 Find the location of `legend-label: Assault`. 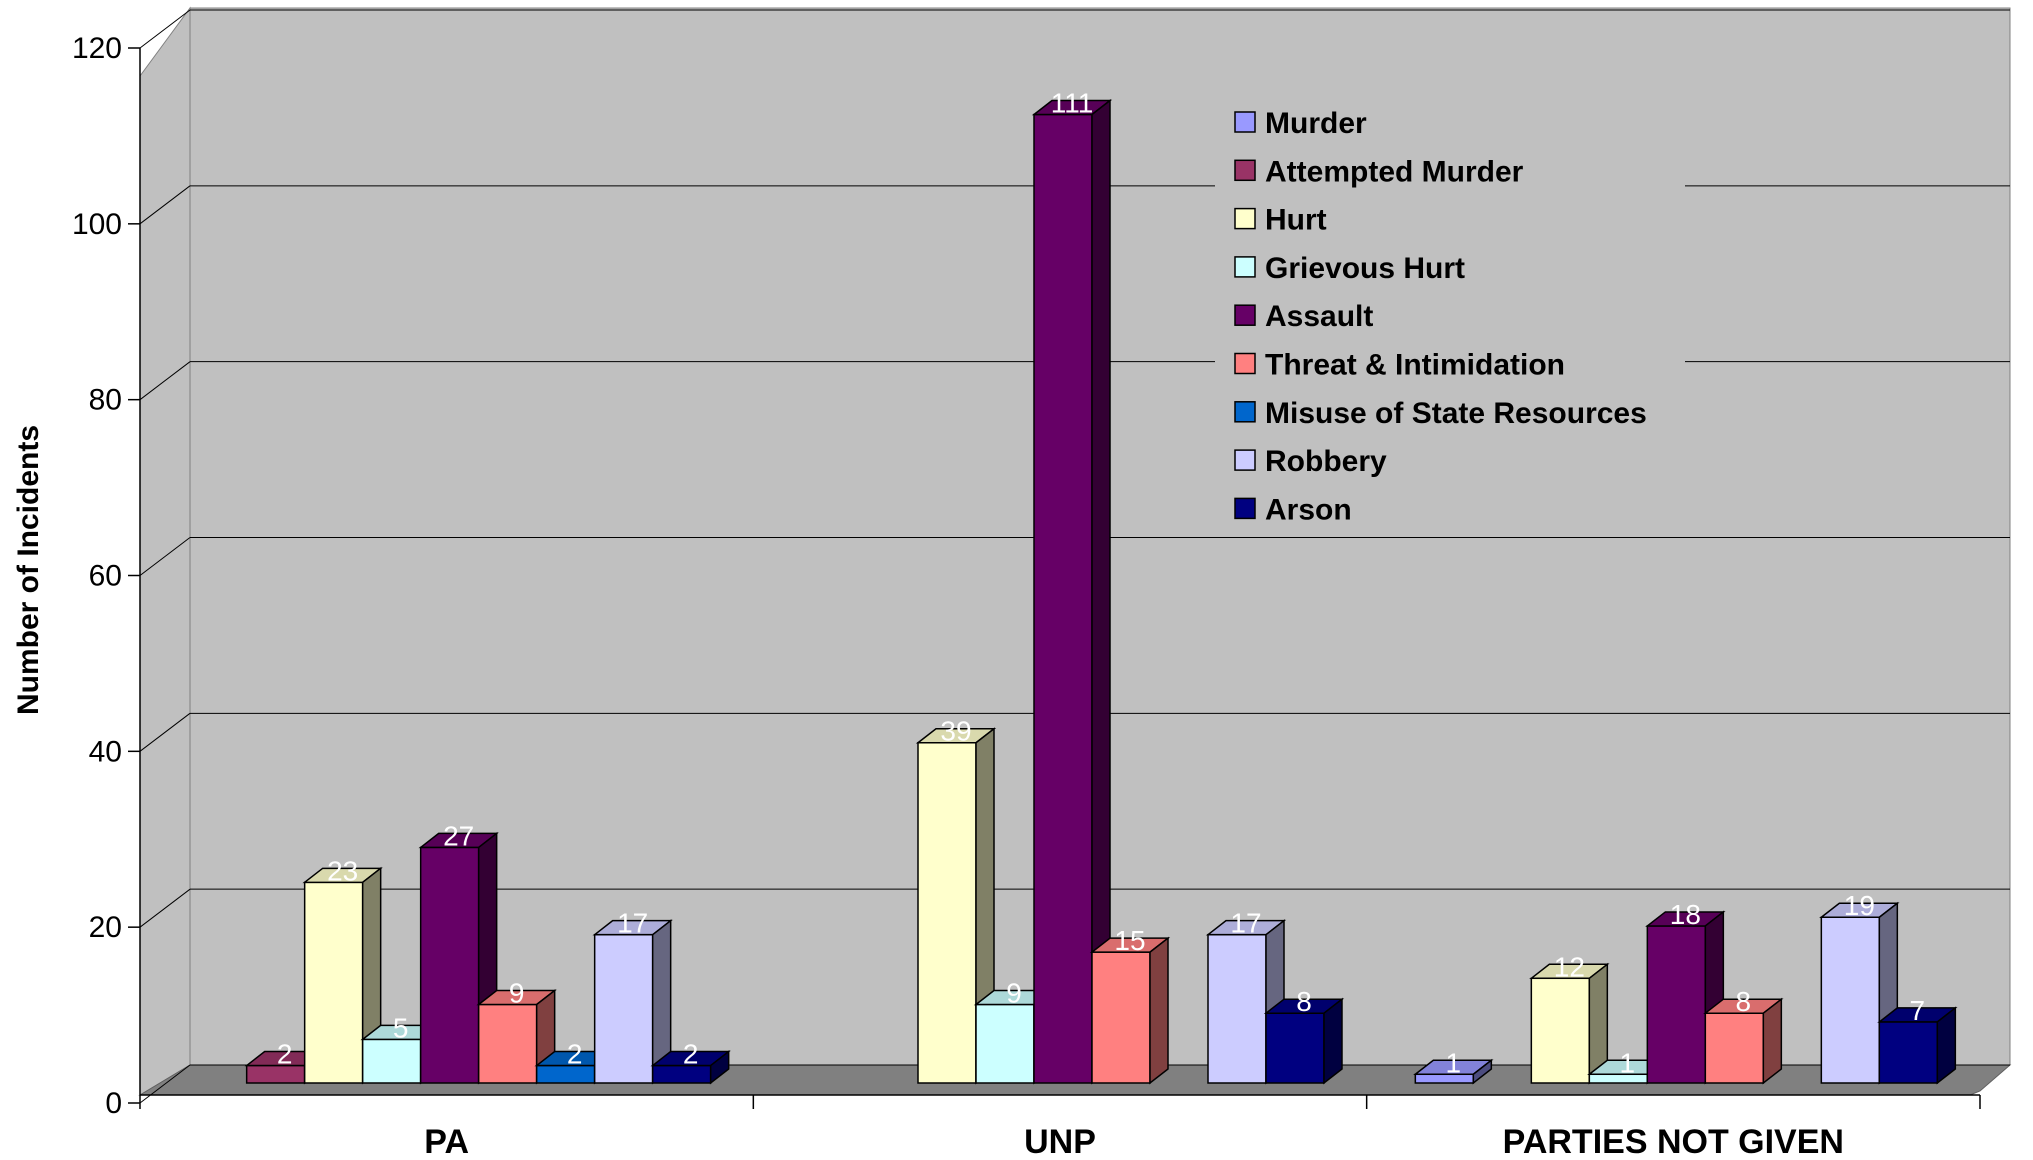

legend-label: Assault is located at coordinates (1319, 316).